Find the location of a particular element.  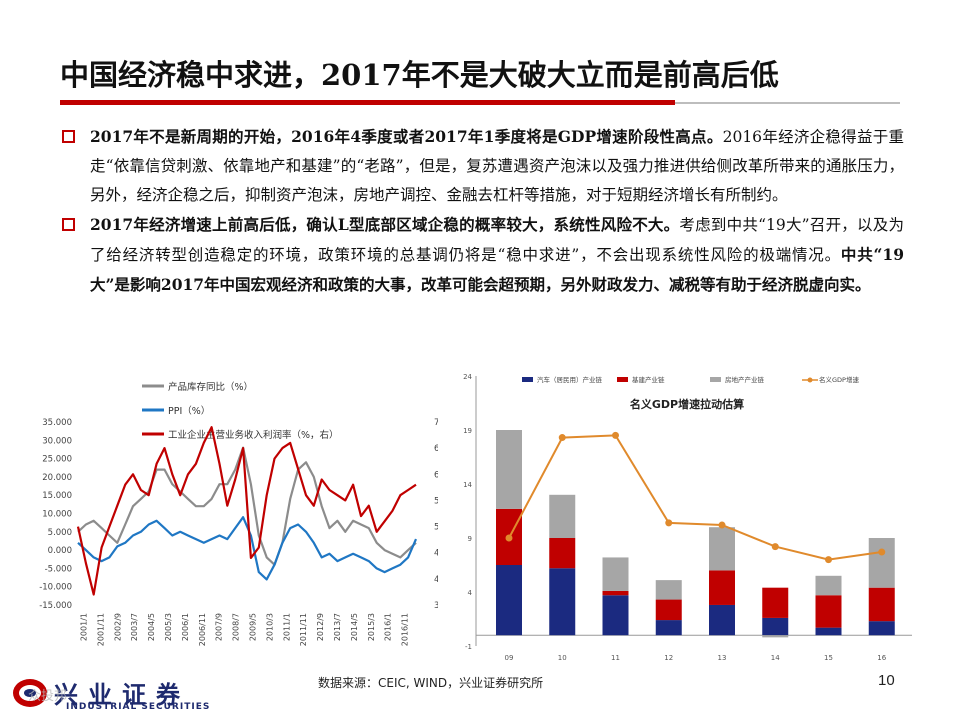

x-tick-label: 12 is located at coordinates (668, 658).